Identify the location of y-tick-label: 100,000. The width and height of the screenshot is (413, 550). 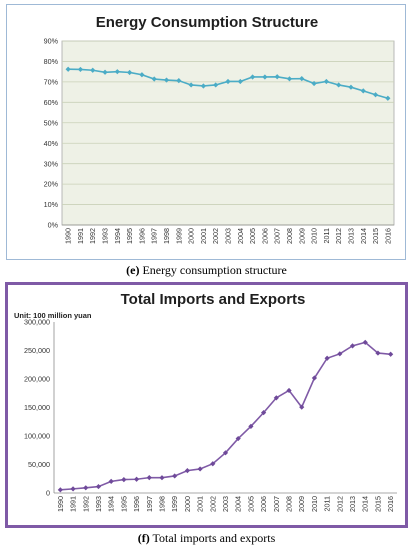
(37, 436).